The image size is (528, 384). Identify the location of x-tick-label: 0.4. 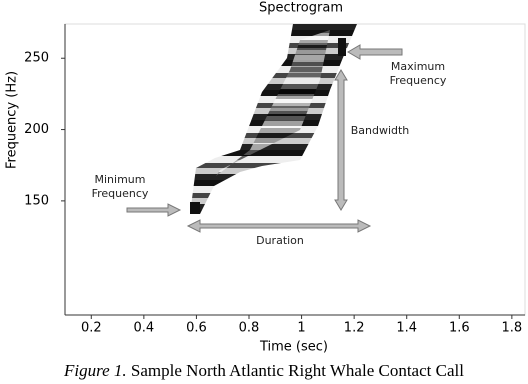
(144, 328).